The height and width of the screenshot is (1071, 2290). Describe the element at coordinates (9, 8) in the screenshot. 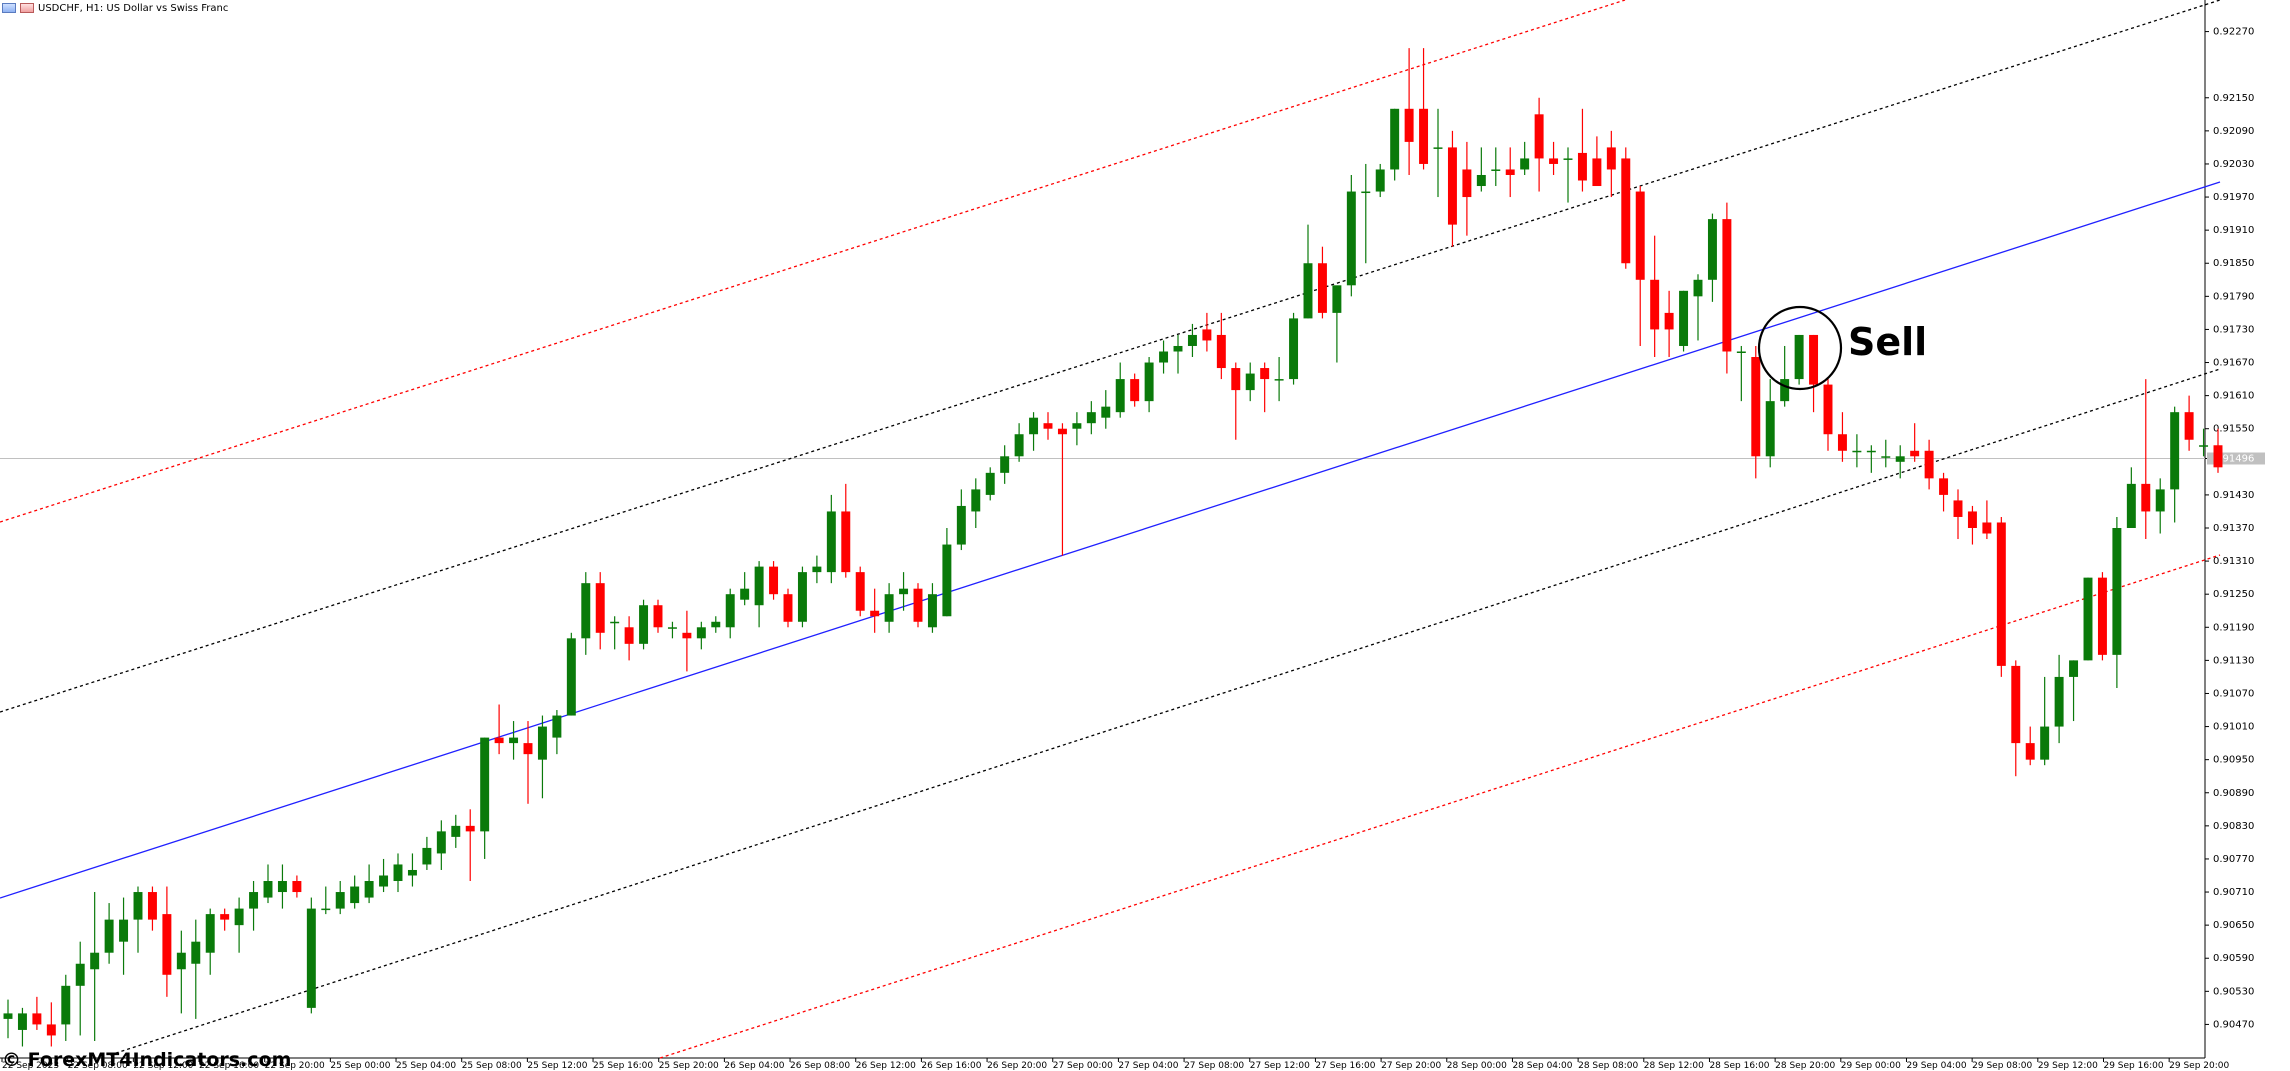

I see `chart-type-icon` at that location.